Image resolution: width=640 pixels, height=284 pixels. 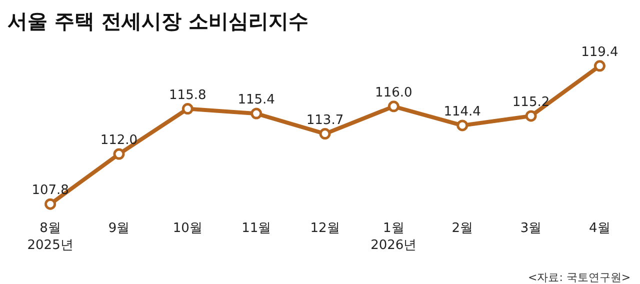 I want to click on data-label: 114.4, so click(x=462, y=112).